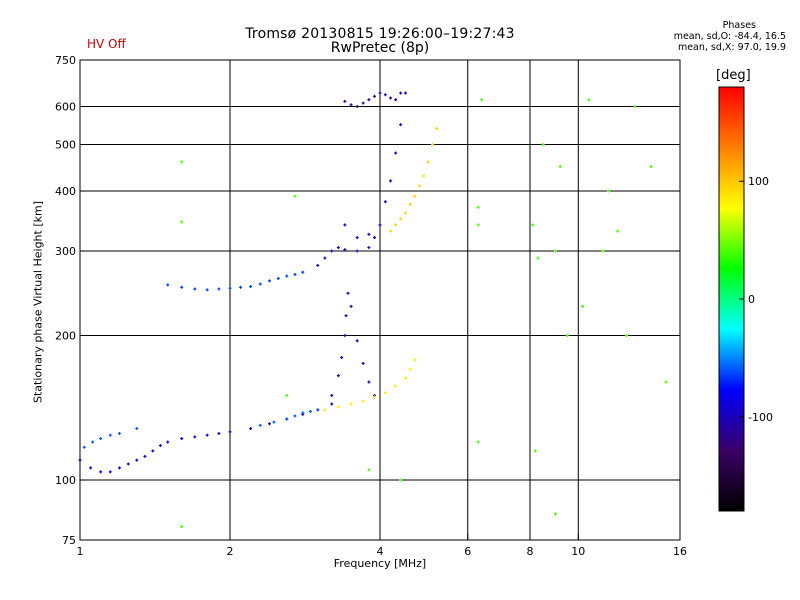 This screenshot has height=600, width=800. I want to click on y-tick-label-750: 750, so click(65, 60).